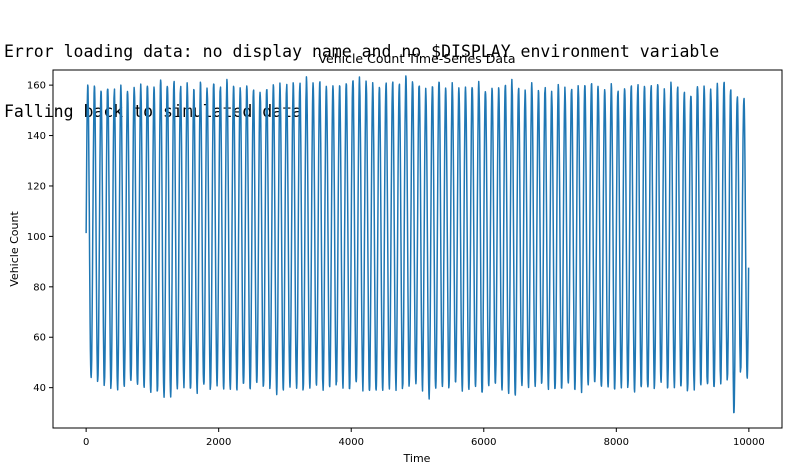 The width and height of the screenshot is (786, 468). I want to click on y-tick-label: 120, so click(36, 186).